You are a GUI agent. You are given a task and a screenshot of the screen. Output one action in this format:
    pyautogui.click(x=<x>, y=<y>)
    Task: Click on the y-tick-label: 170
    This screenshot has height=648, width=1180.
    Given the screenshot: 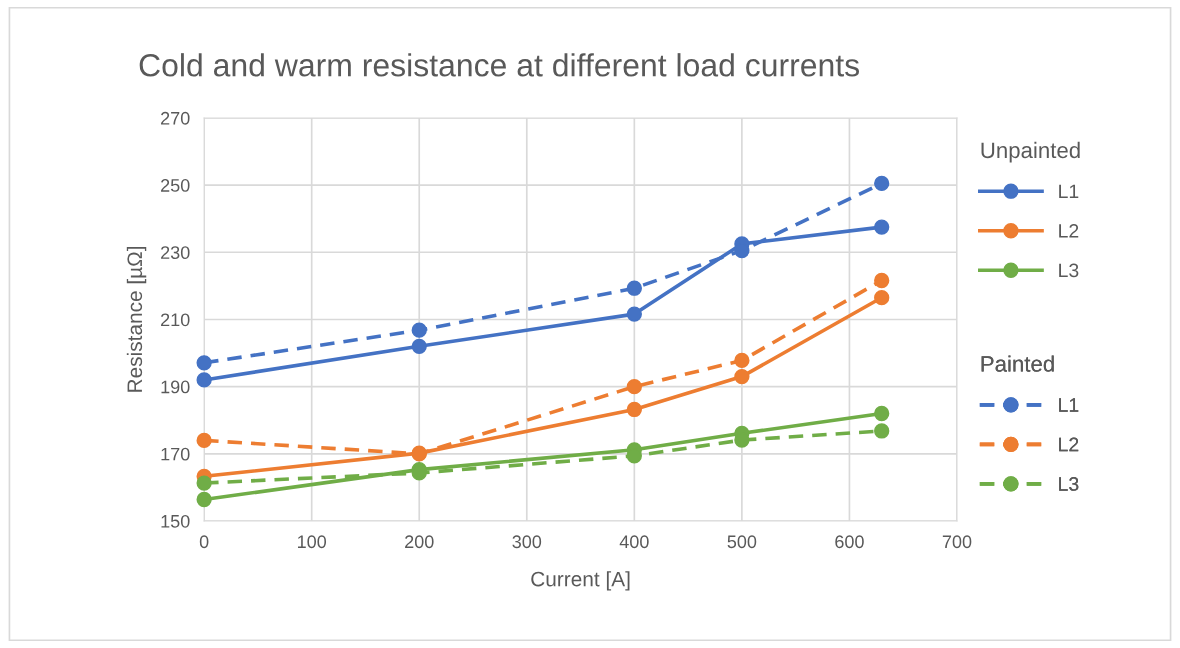 What is the action you would take?
    pyautogui.click(x=175, y=454)
    